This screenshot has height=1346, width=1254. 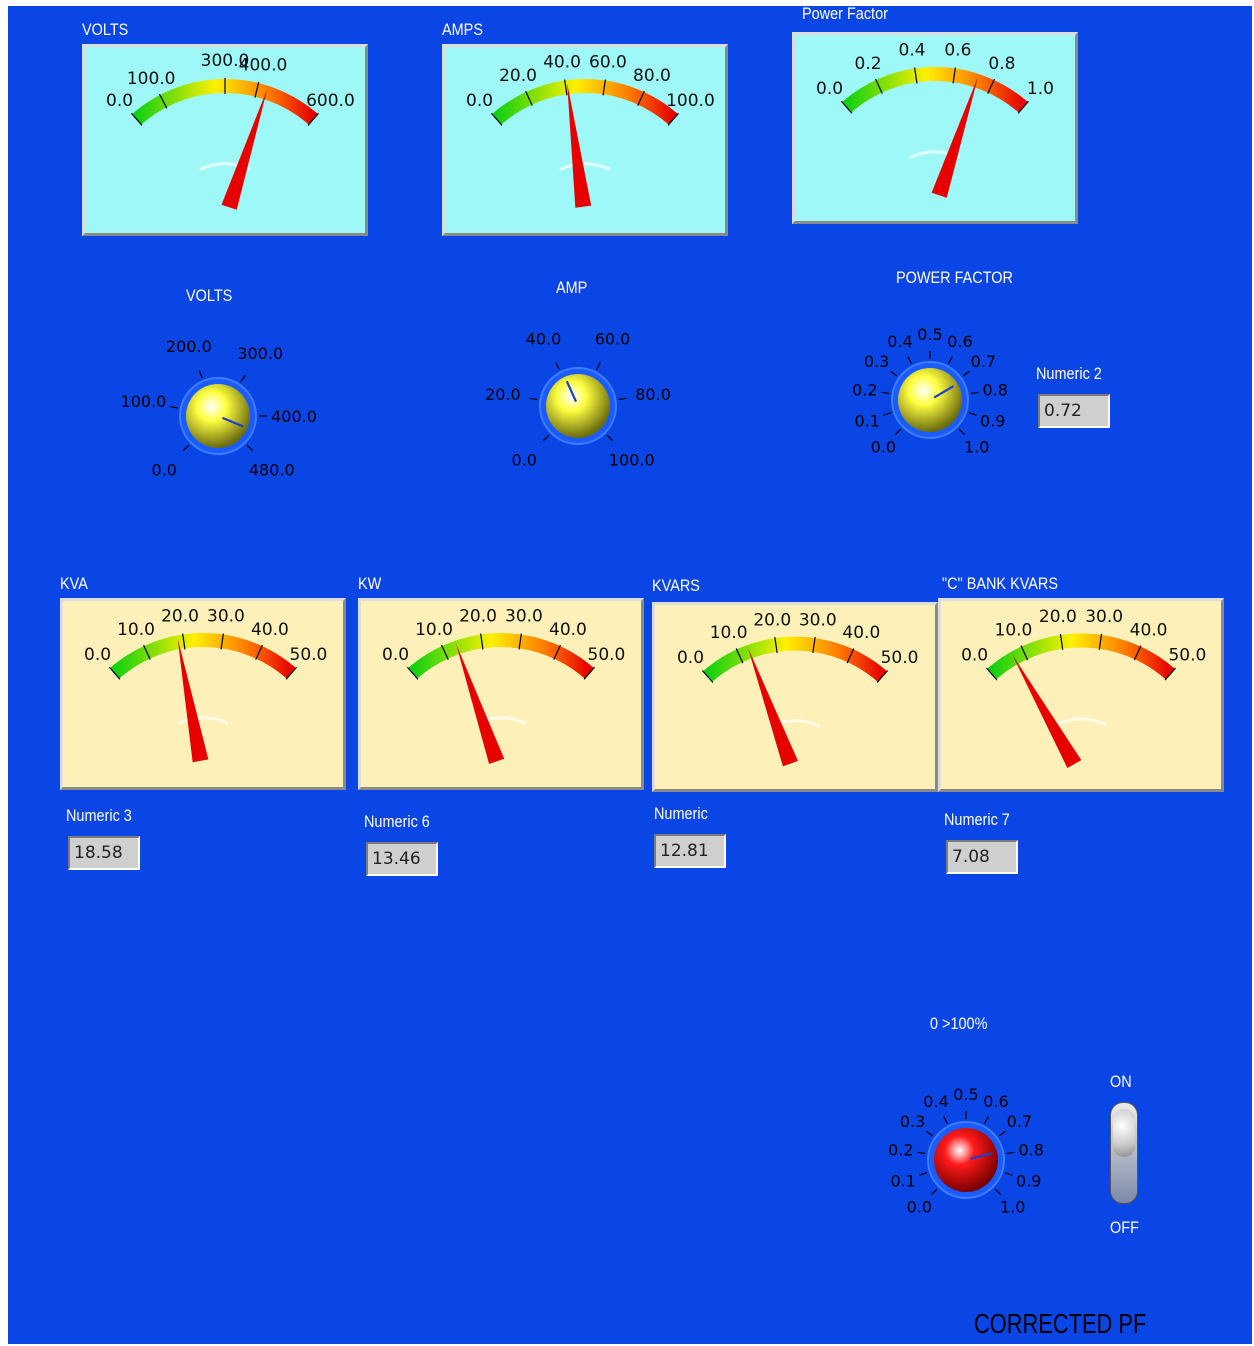 I want to click on amp-knob: 0.0 20.0 40.0 60.0 80.0 100.0, so click(x=578, y=406).